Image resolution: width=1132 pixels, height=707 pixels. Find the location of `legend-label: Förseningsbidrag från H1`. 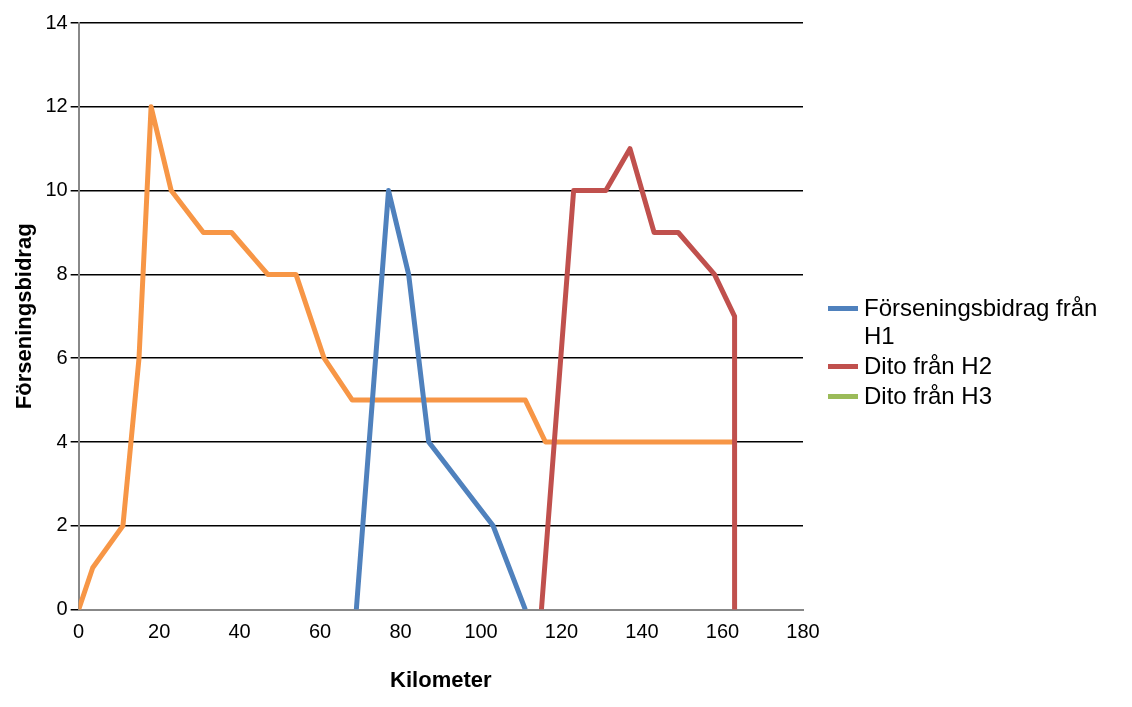

legend-label: Förseningsbidrag från H1 is located at coordinates (981, 322).